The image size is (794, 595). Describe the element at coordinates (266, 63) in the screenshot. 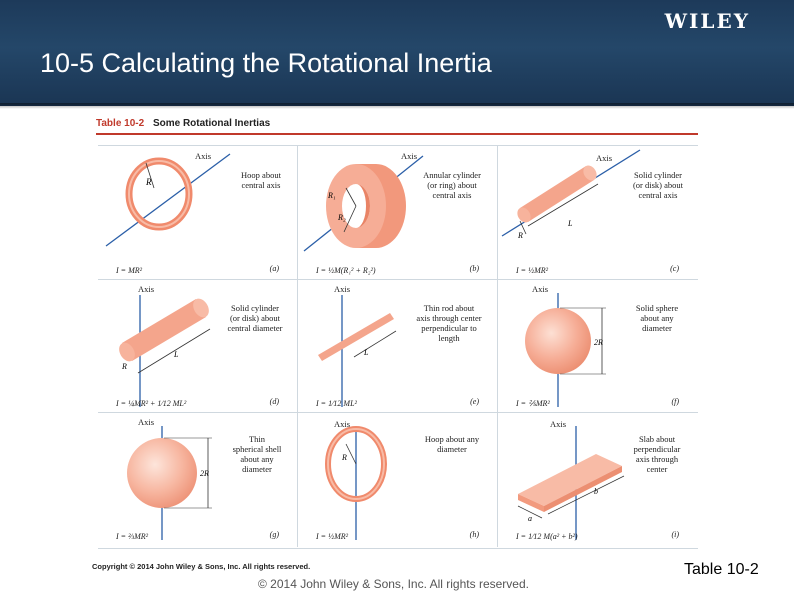

I see `slide-title: 10-5 Calculating the Rotational Inertia` at that location.